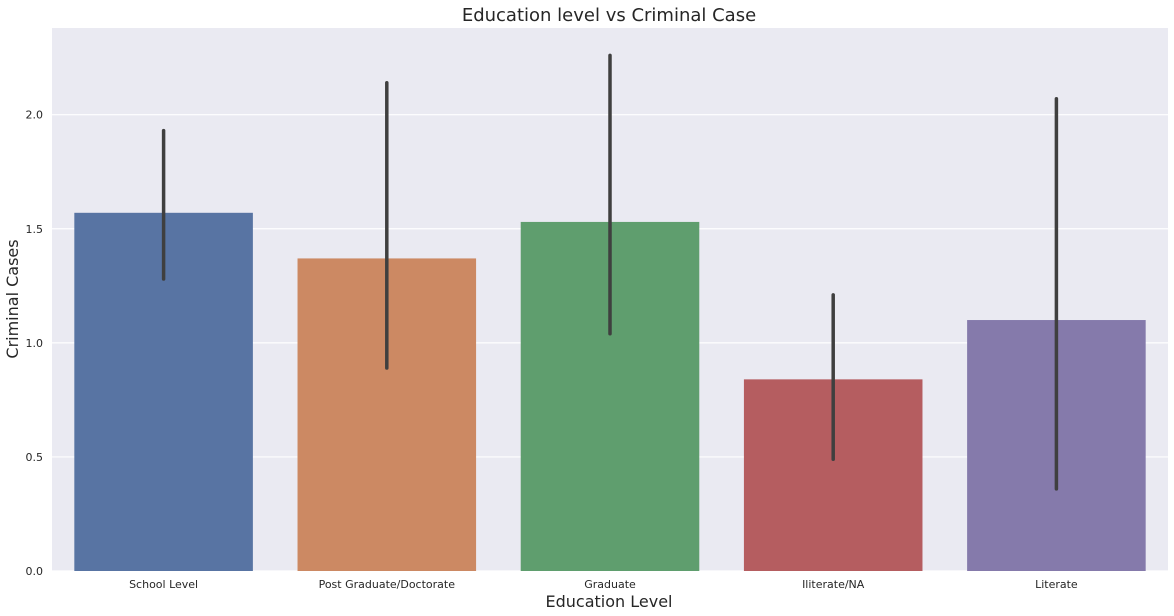 This screenshot has width=1174, height=616. I want to click on x-tick-label: Post Graduate/Doctorate, so click(387, 584).